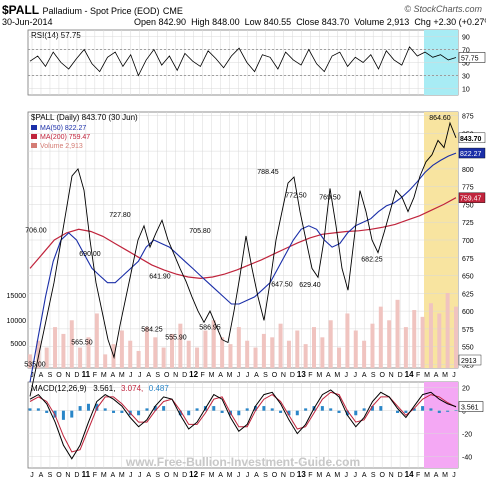 The width and height of the screenshot is (486, 486). What do you see at coordinates (84, 117) in the screenshot?
I see `price-label: $PALL (Daily) 843.70 (30 Jun)` at bounding box center [84, 117].